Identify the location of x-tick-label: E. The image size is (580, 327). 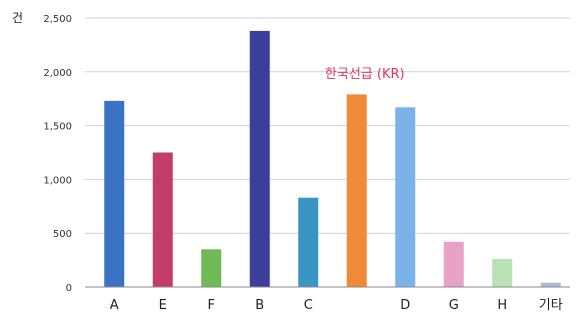
(163, 305).